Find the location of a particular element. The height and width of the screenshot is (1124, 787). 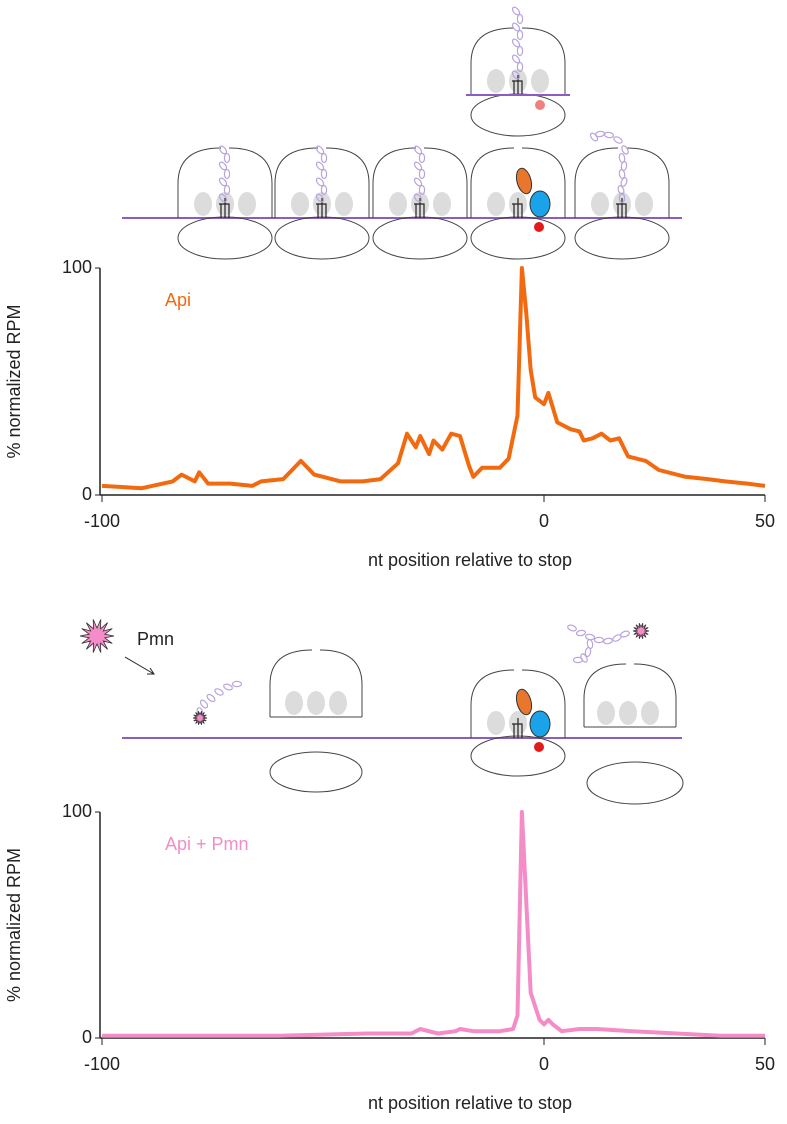

x-tick-label: 0 is located at coordinates (544, 521).